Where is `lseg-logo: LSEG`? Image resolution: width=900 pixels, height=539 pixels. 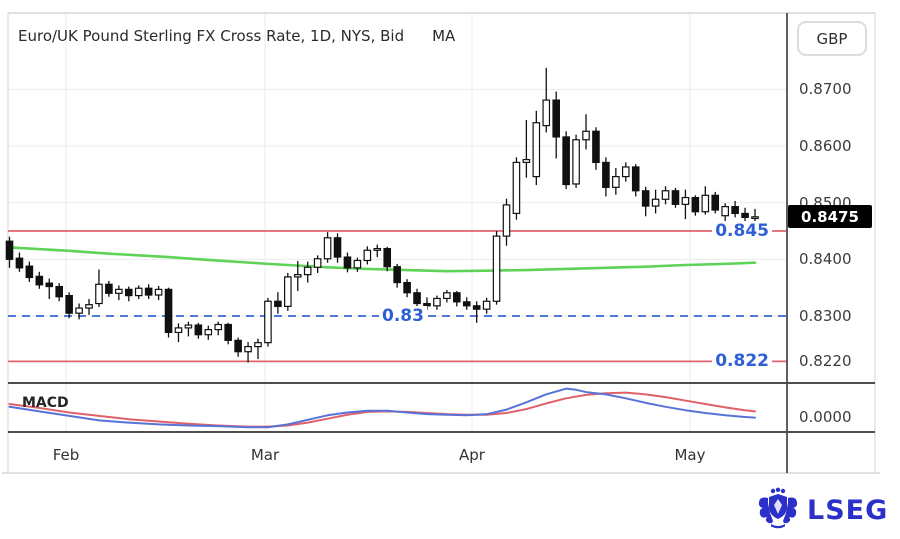
lseg-logo: LSEG is located at coordinates (822, 510).